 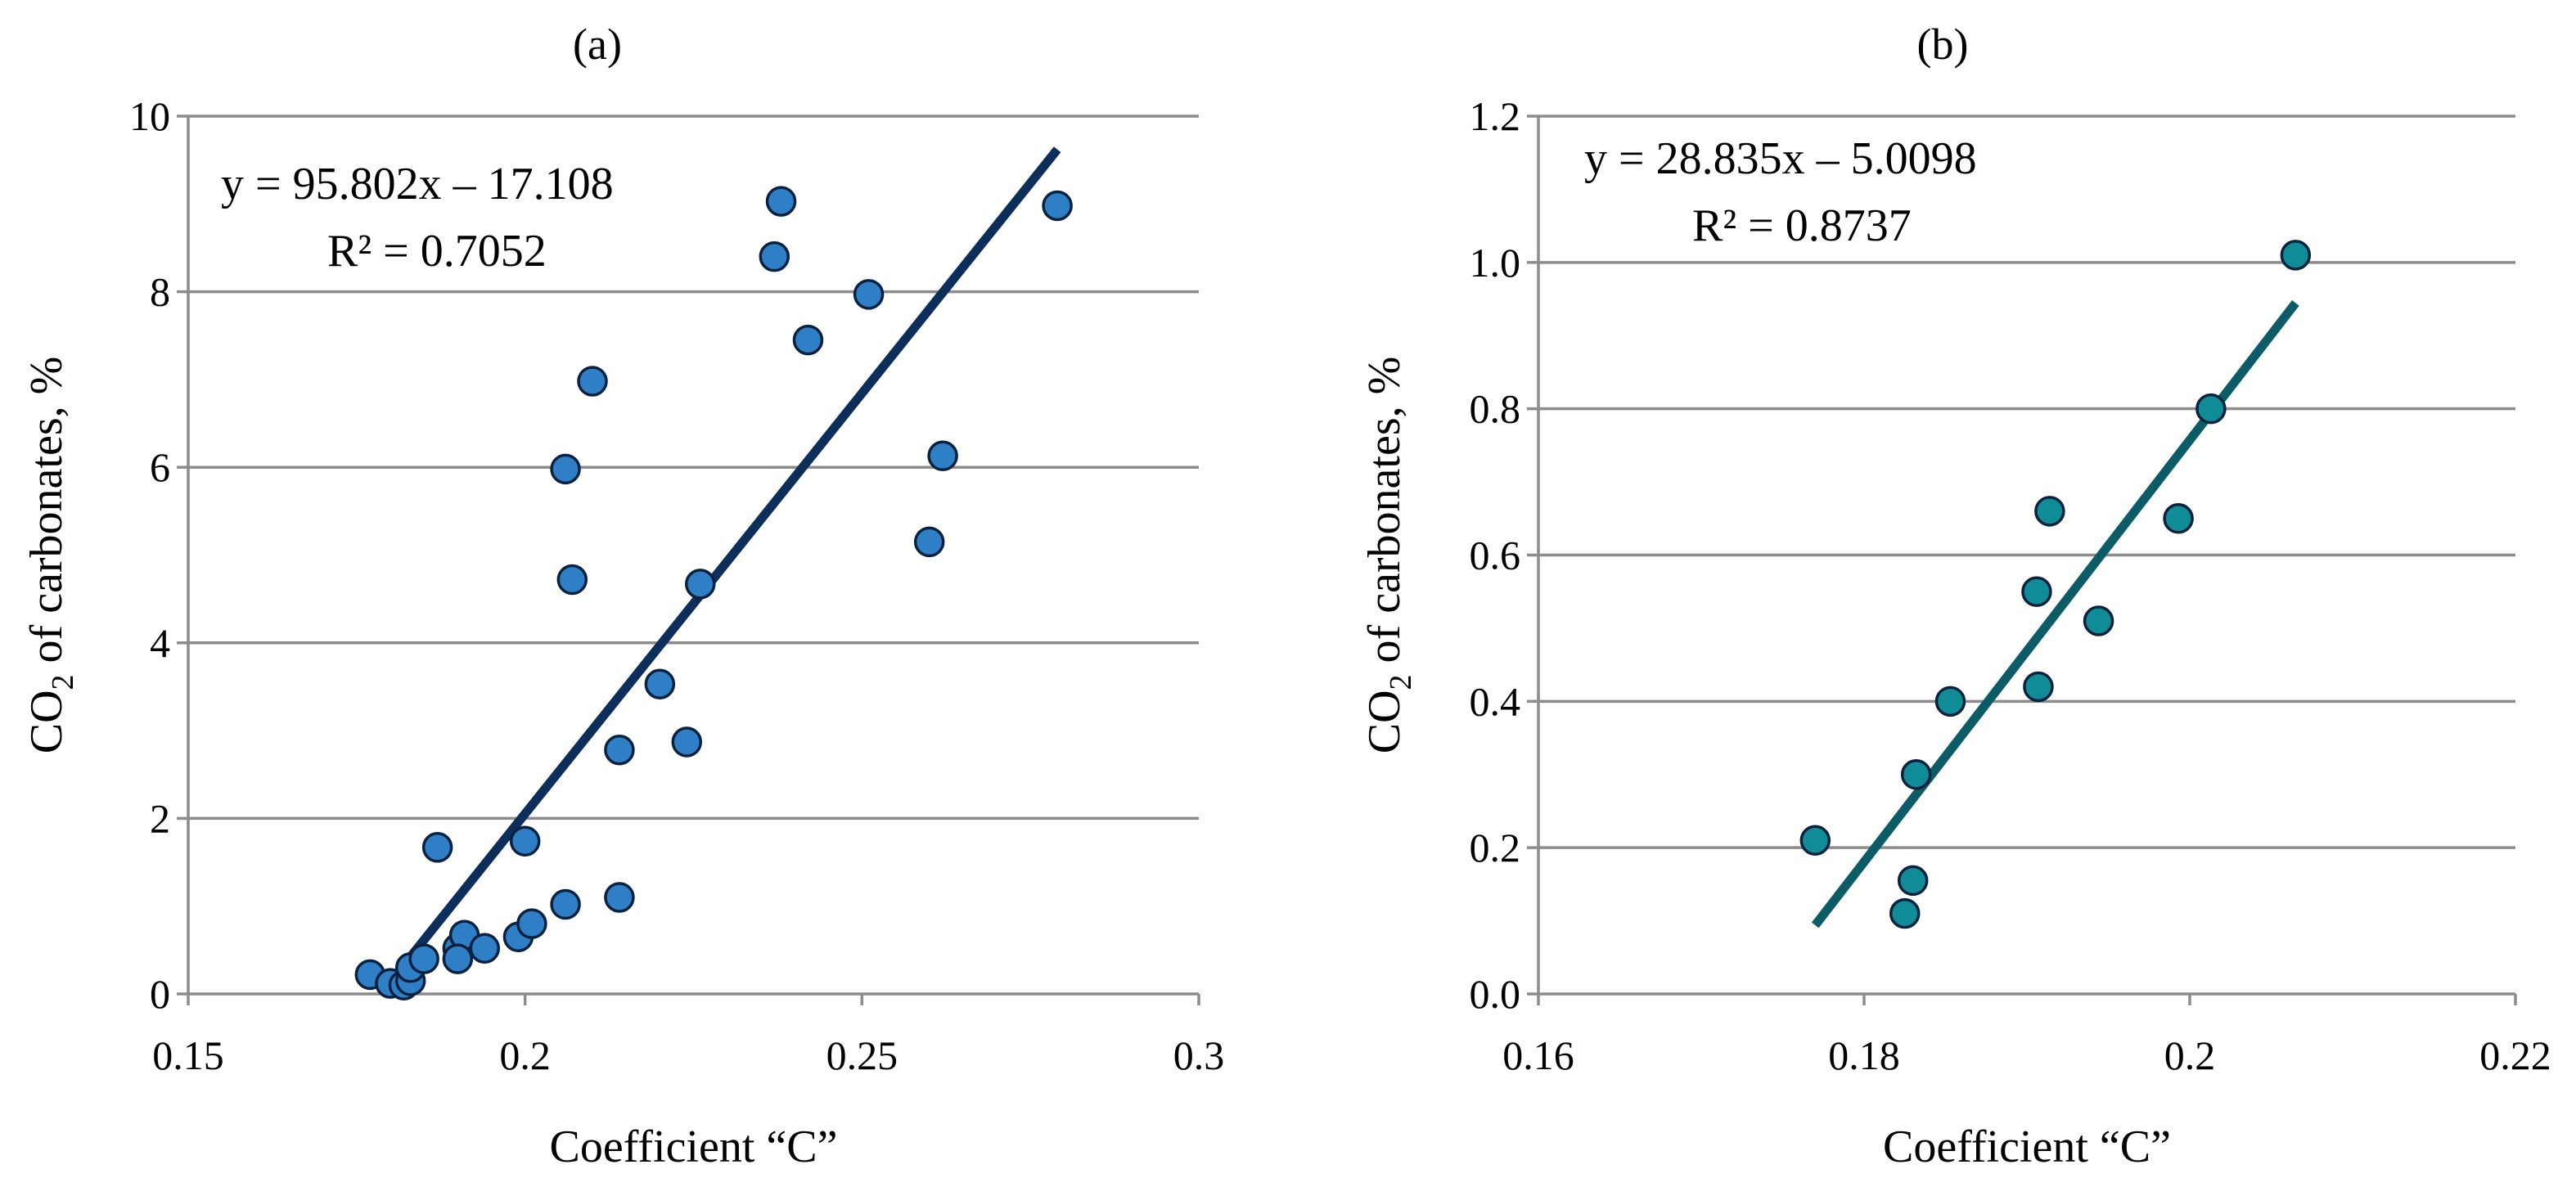 I want to click on y-tick-label: 0.4, so click(x=1496, y=701).